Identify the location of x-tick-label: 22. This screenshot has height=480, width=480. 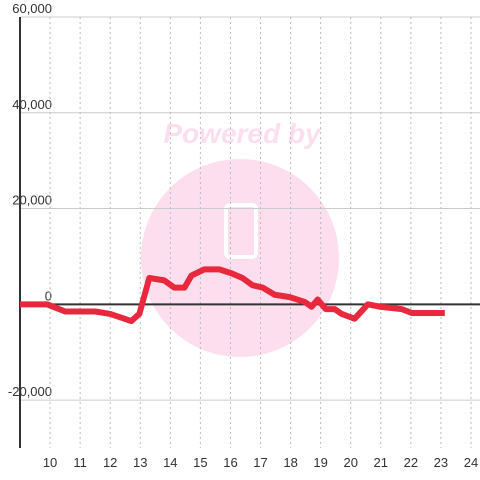
(411, 462).